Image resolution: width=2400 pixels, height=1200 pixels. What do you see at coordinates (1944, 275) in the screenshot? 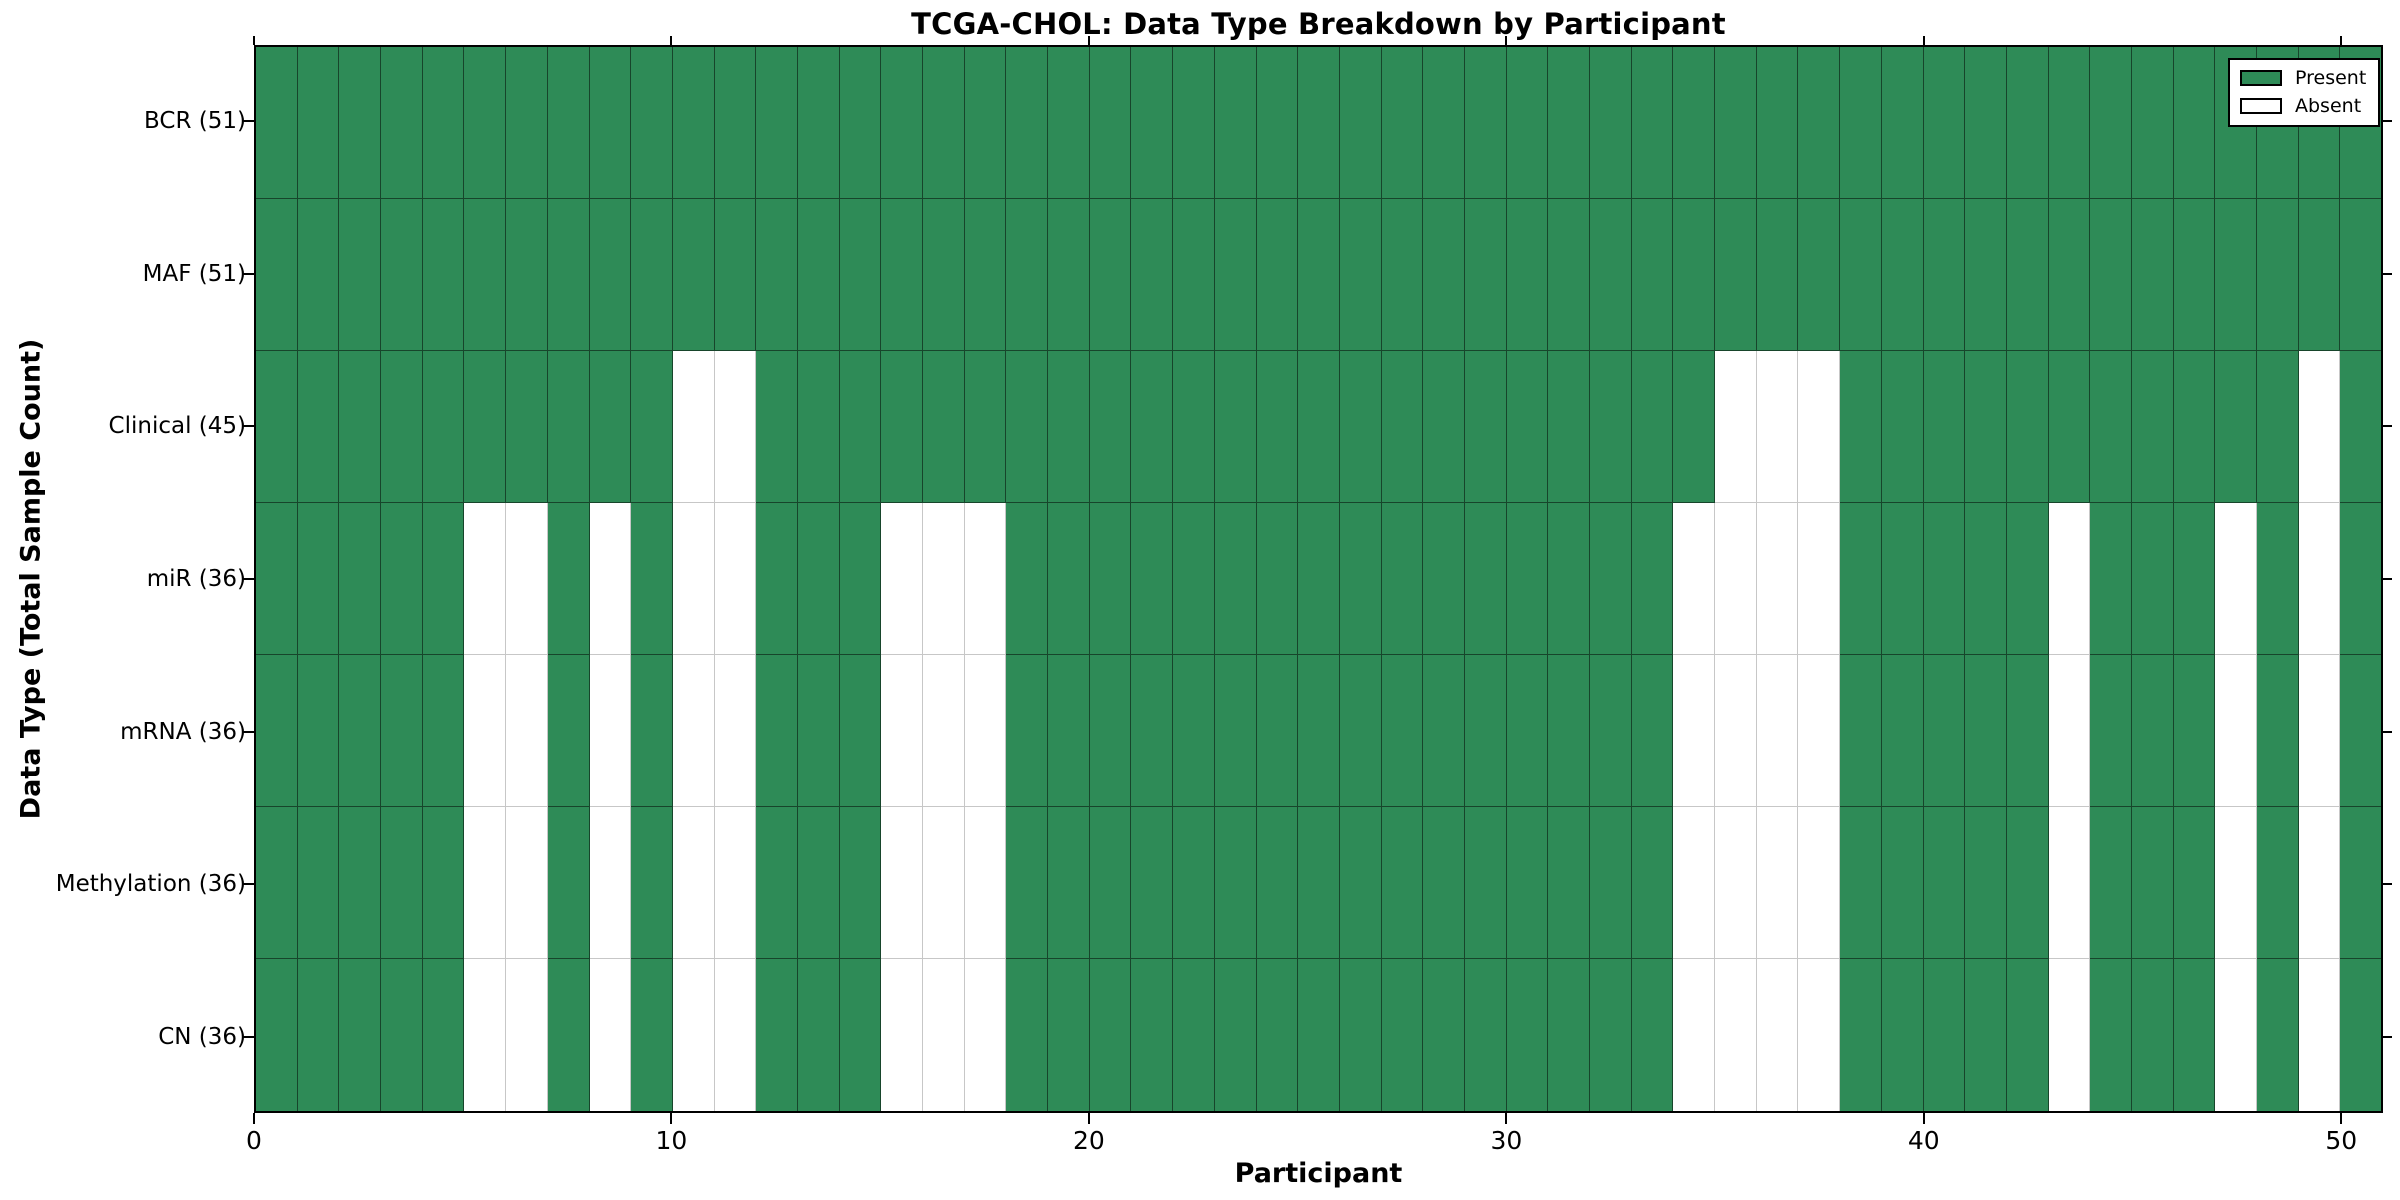
I see `cell-MAF-p40` at bounding box center [1944, 275].